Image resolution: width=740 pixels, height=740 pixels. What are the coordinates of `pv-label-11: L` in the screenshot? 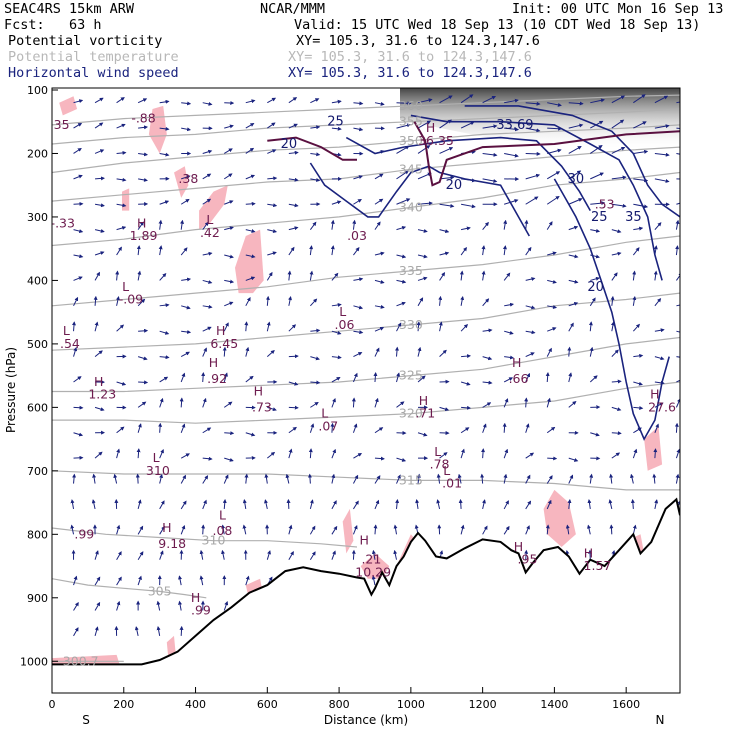 It's located at (342, 311).